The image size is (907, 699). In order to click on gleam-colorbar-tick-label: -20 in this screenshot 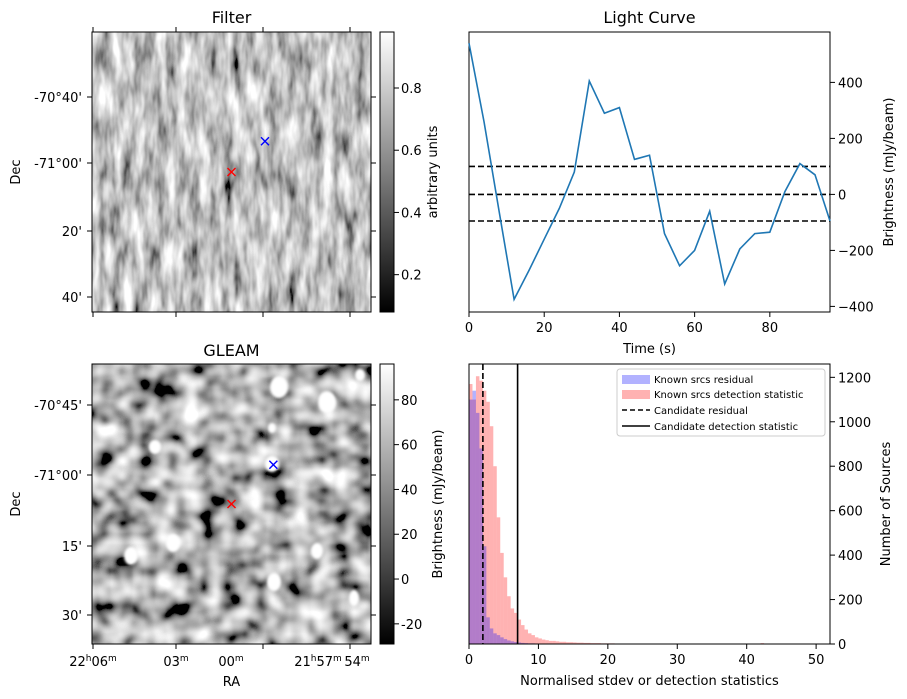, I will do `click(411, 625)`.